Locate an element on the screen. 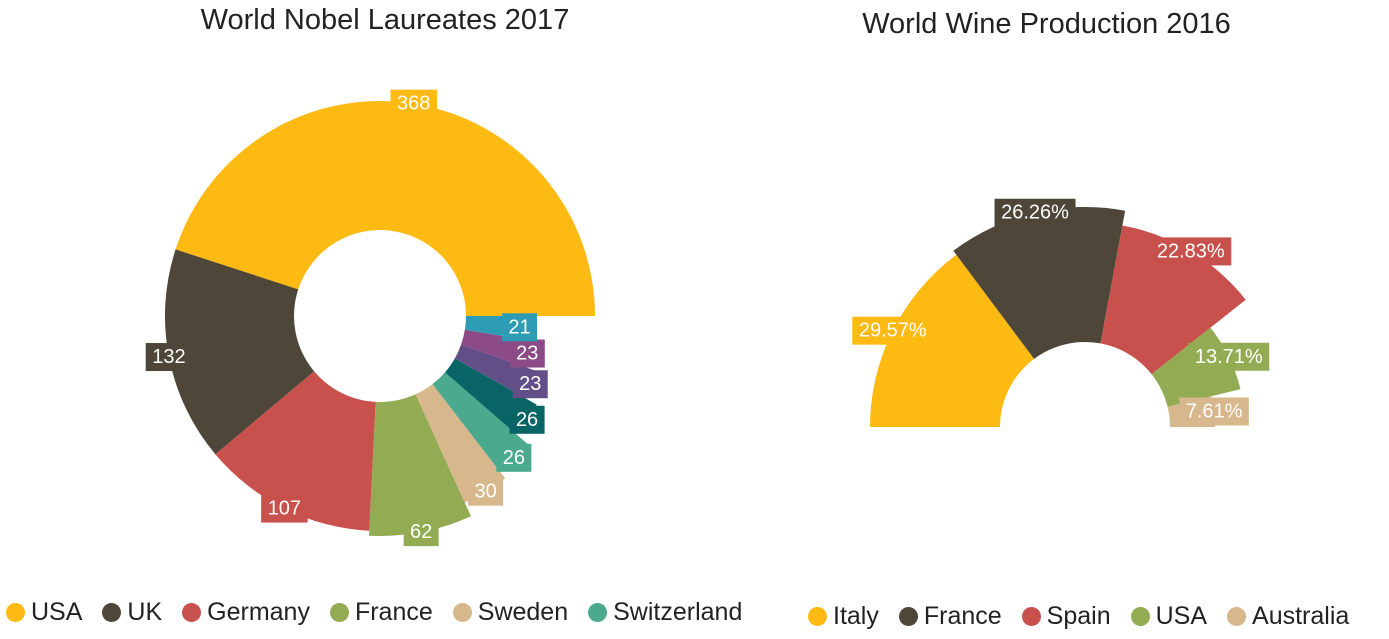  data-label-spain: 22.83% is located at coordinates (1191, 251).